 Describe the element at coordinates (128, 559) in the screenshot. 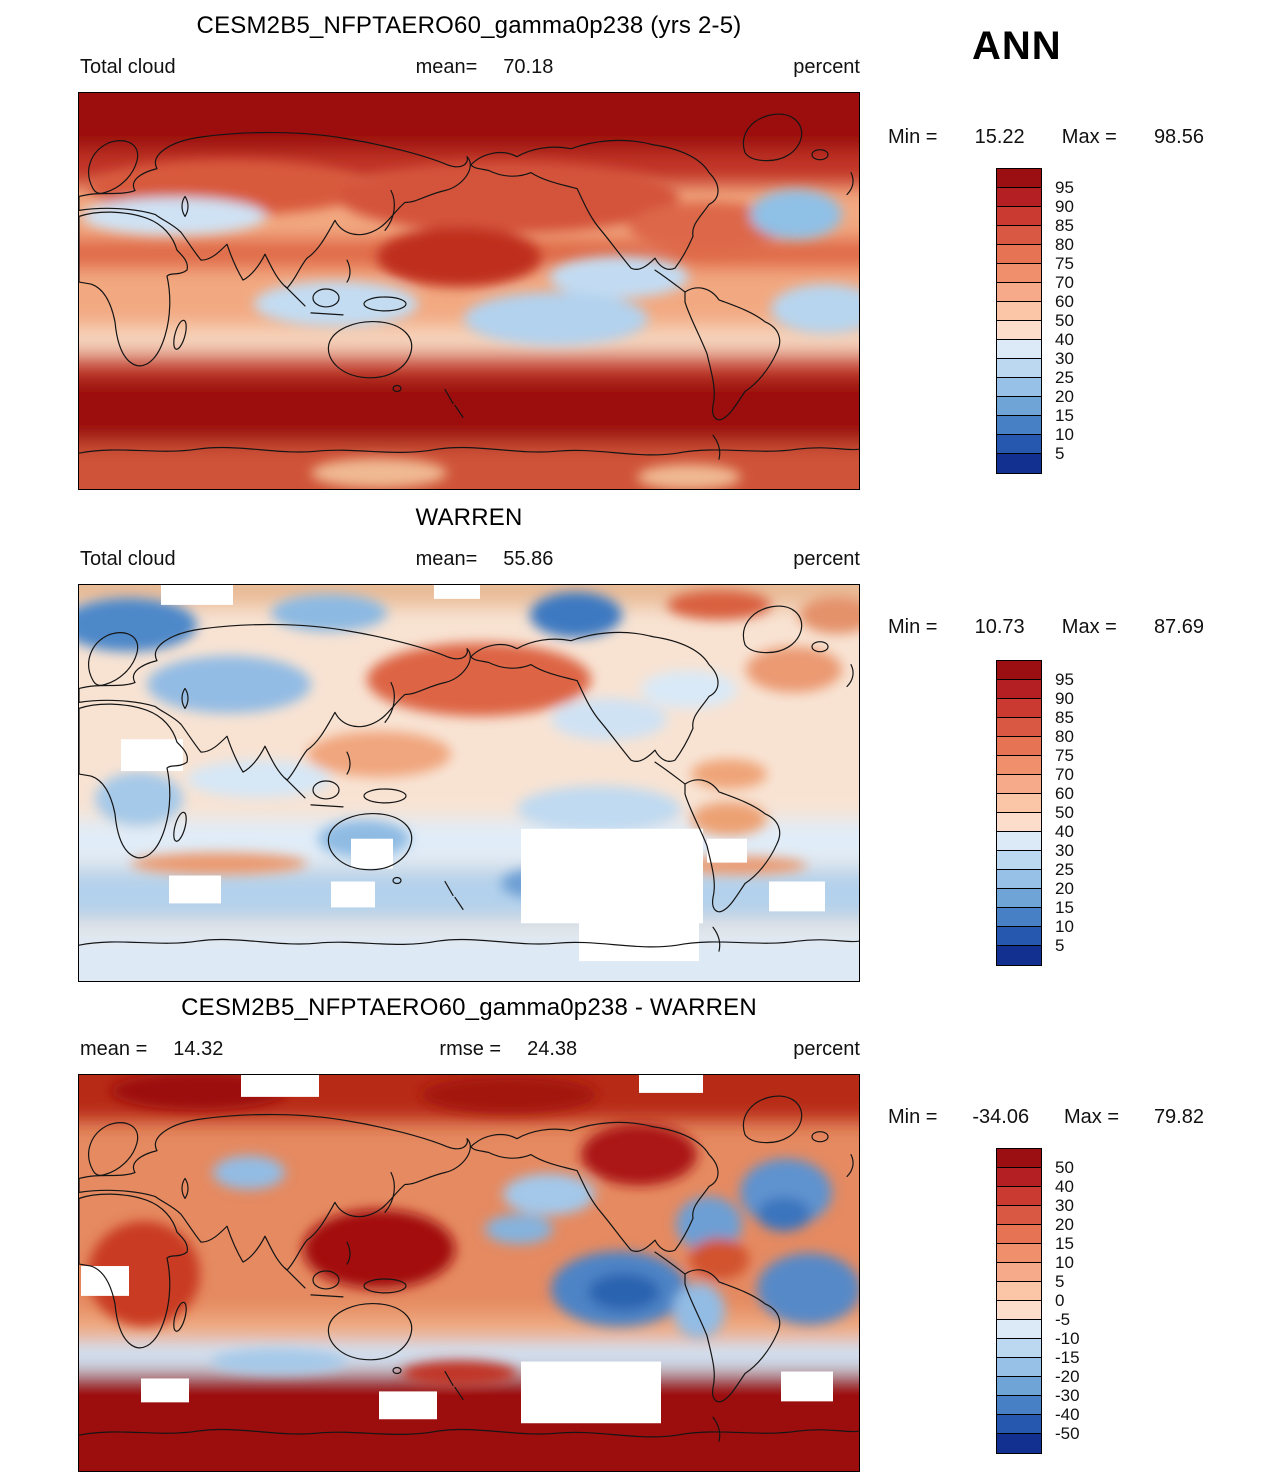

I see `variable-label: Total cloud` at that location.